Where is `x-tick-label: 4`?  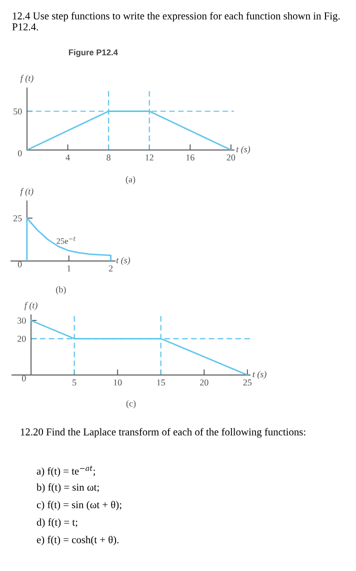
x-tick-label: 4 is located at coordinates (68, 157).